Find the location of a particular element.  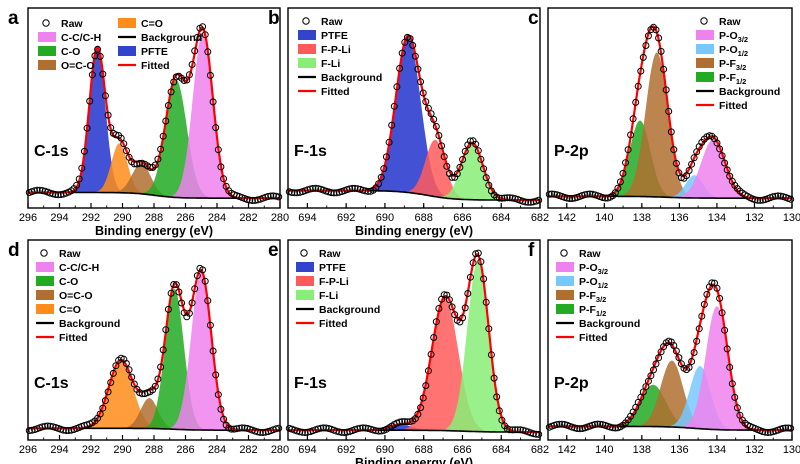

core-level-label: P-2p is located at coordinates (571, 383).